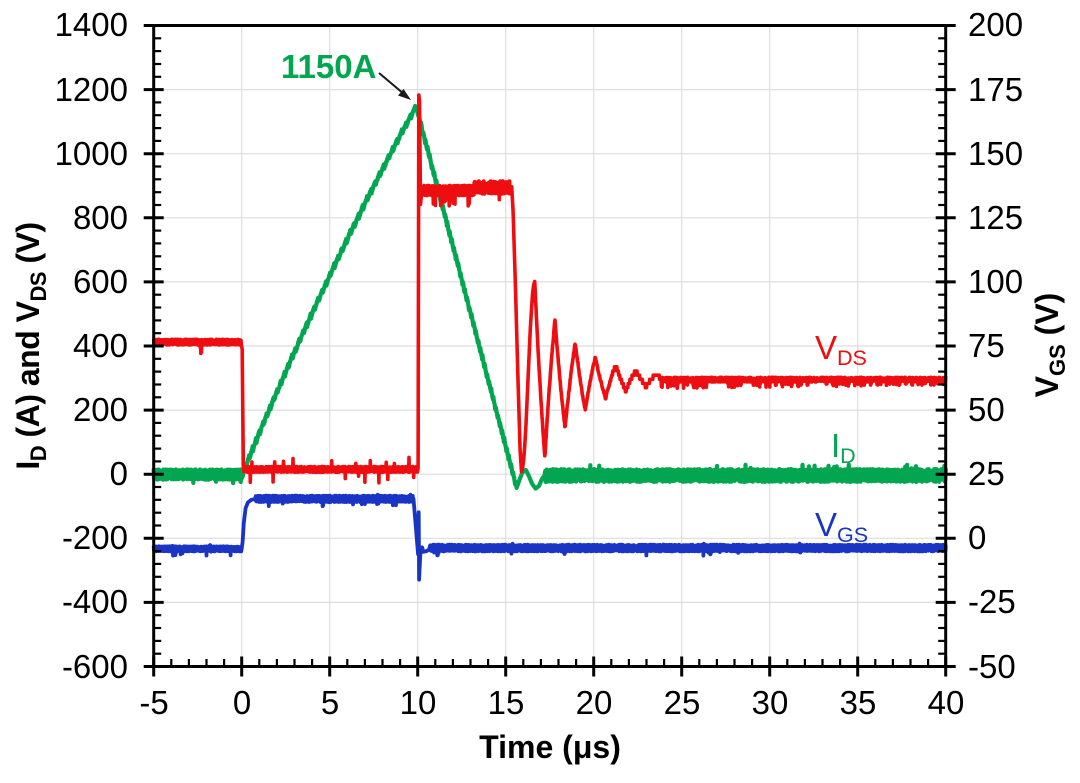  What do you see at coordinates (330, 702) in the screenshot?
I see `svg-text: 5` at bounding box center [330, 702].